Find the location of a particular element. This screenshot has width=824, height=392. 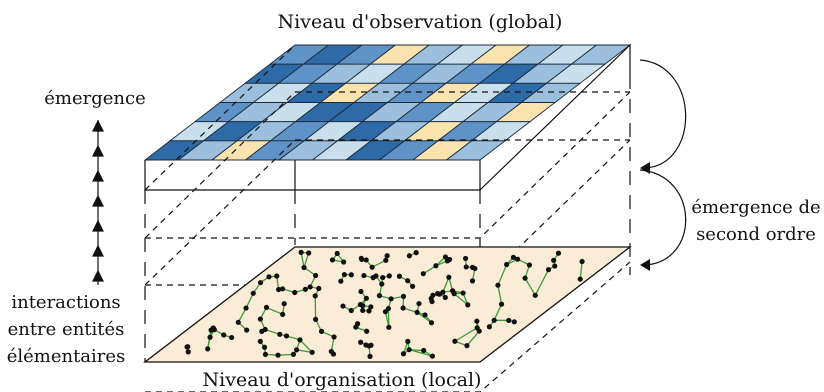

observation-level-title: Niveau d'observation (global) is located at coordinates (420, 22).